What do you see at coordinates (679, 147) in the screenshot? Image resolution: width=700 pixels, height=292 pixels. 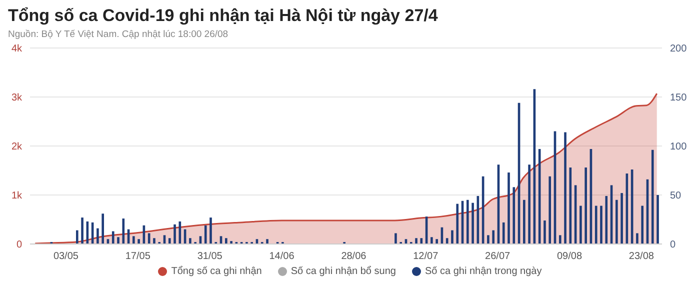 I see `y2-tick-label: 100` at bounding box center [679, 147].